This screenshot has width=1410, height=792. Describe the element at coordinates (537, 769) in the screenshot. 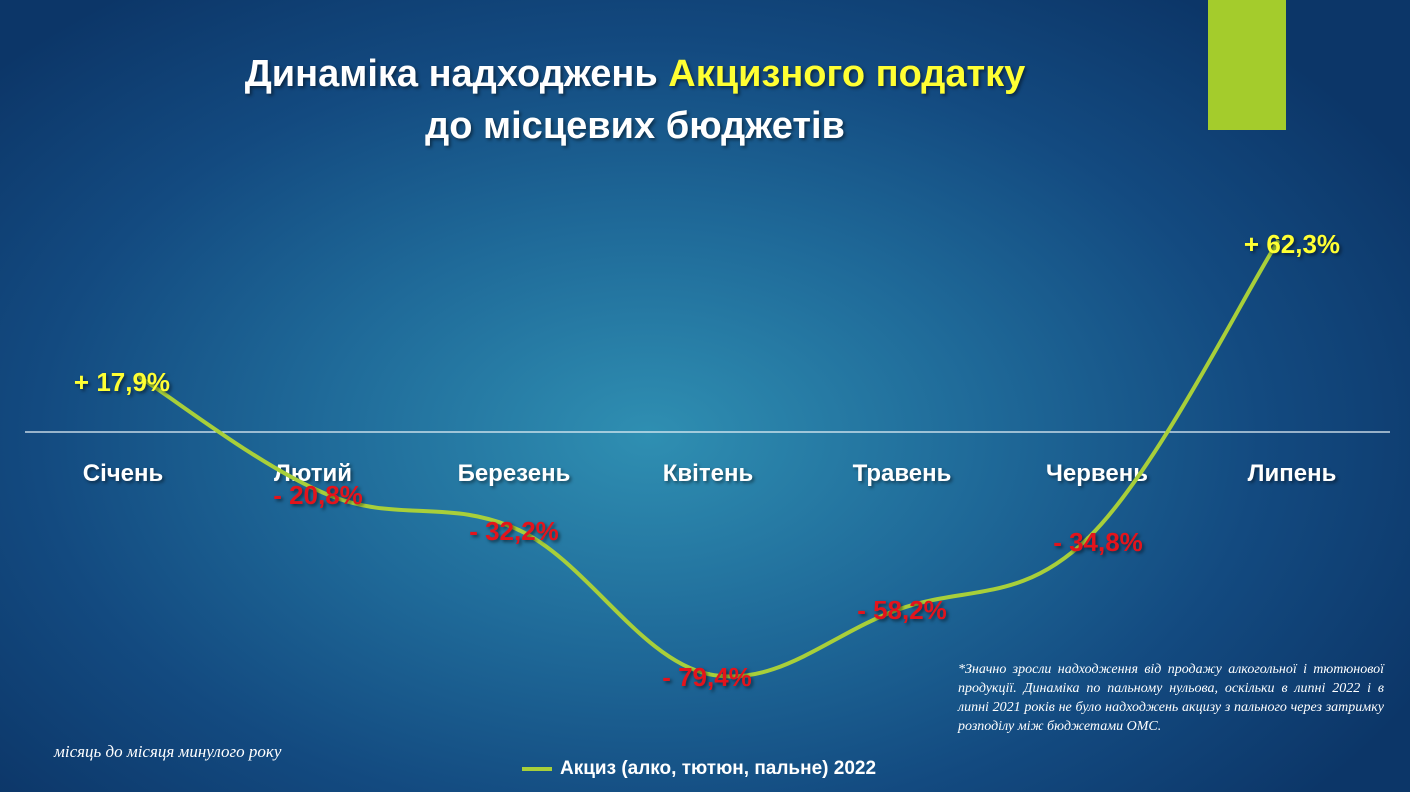

I see `legend-line-swatch` at that location.